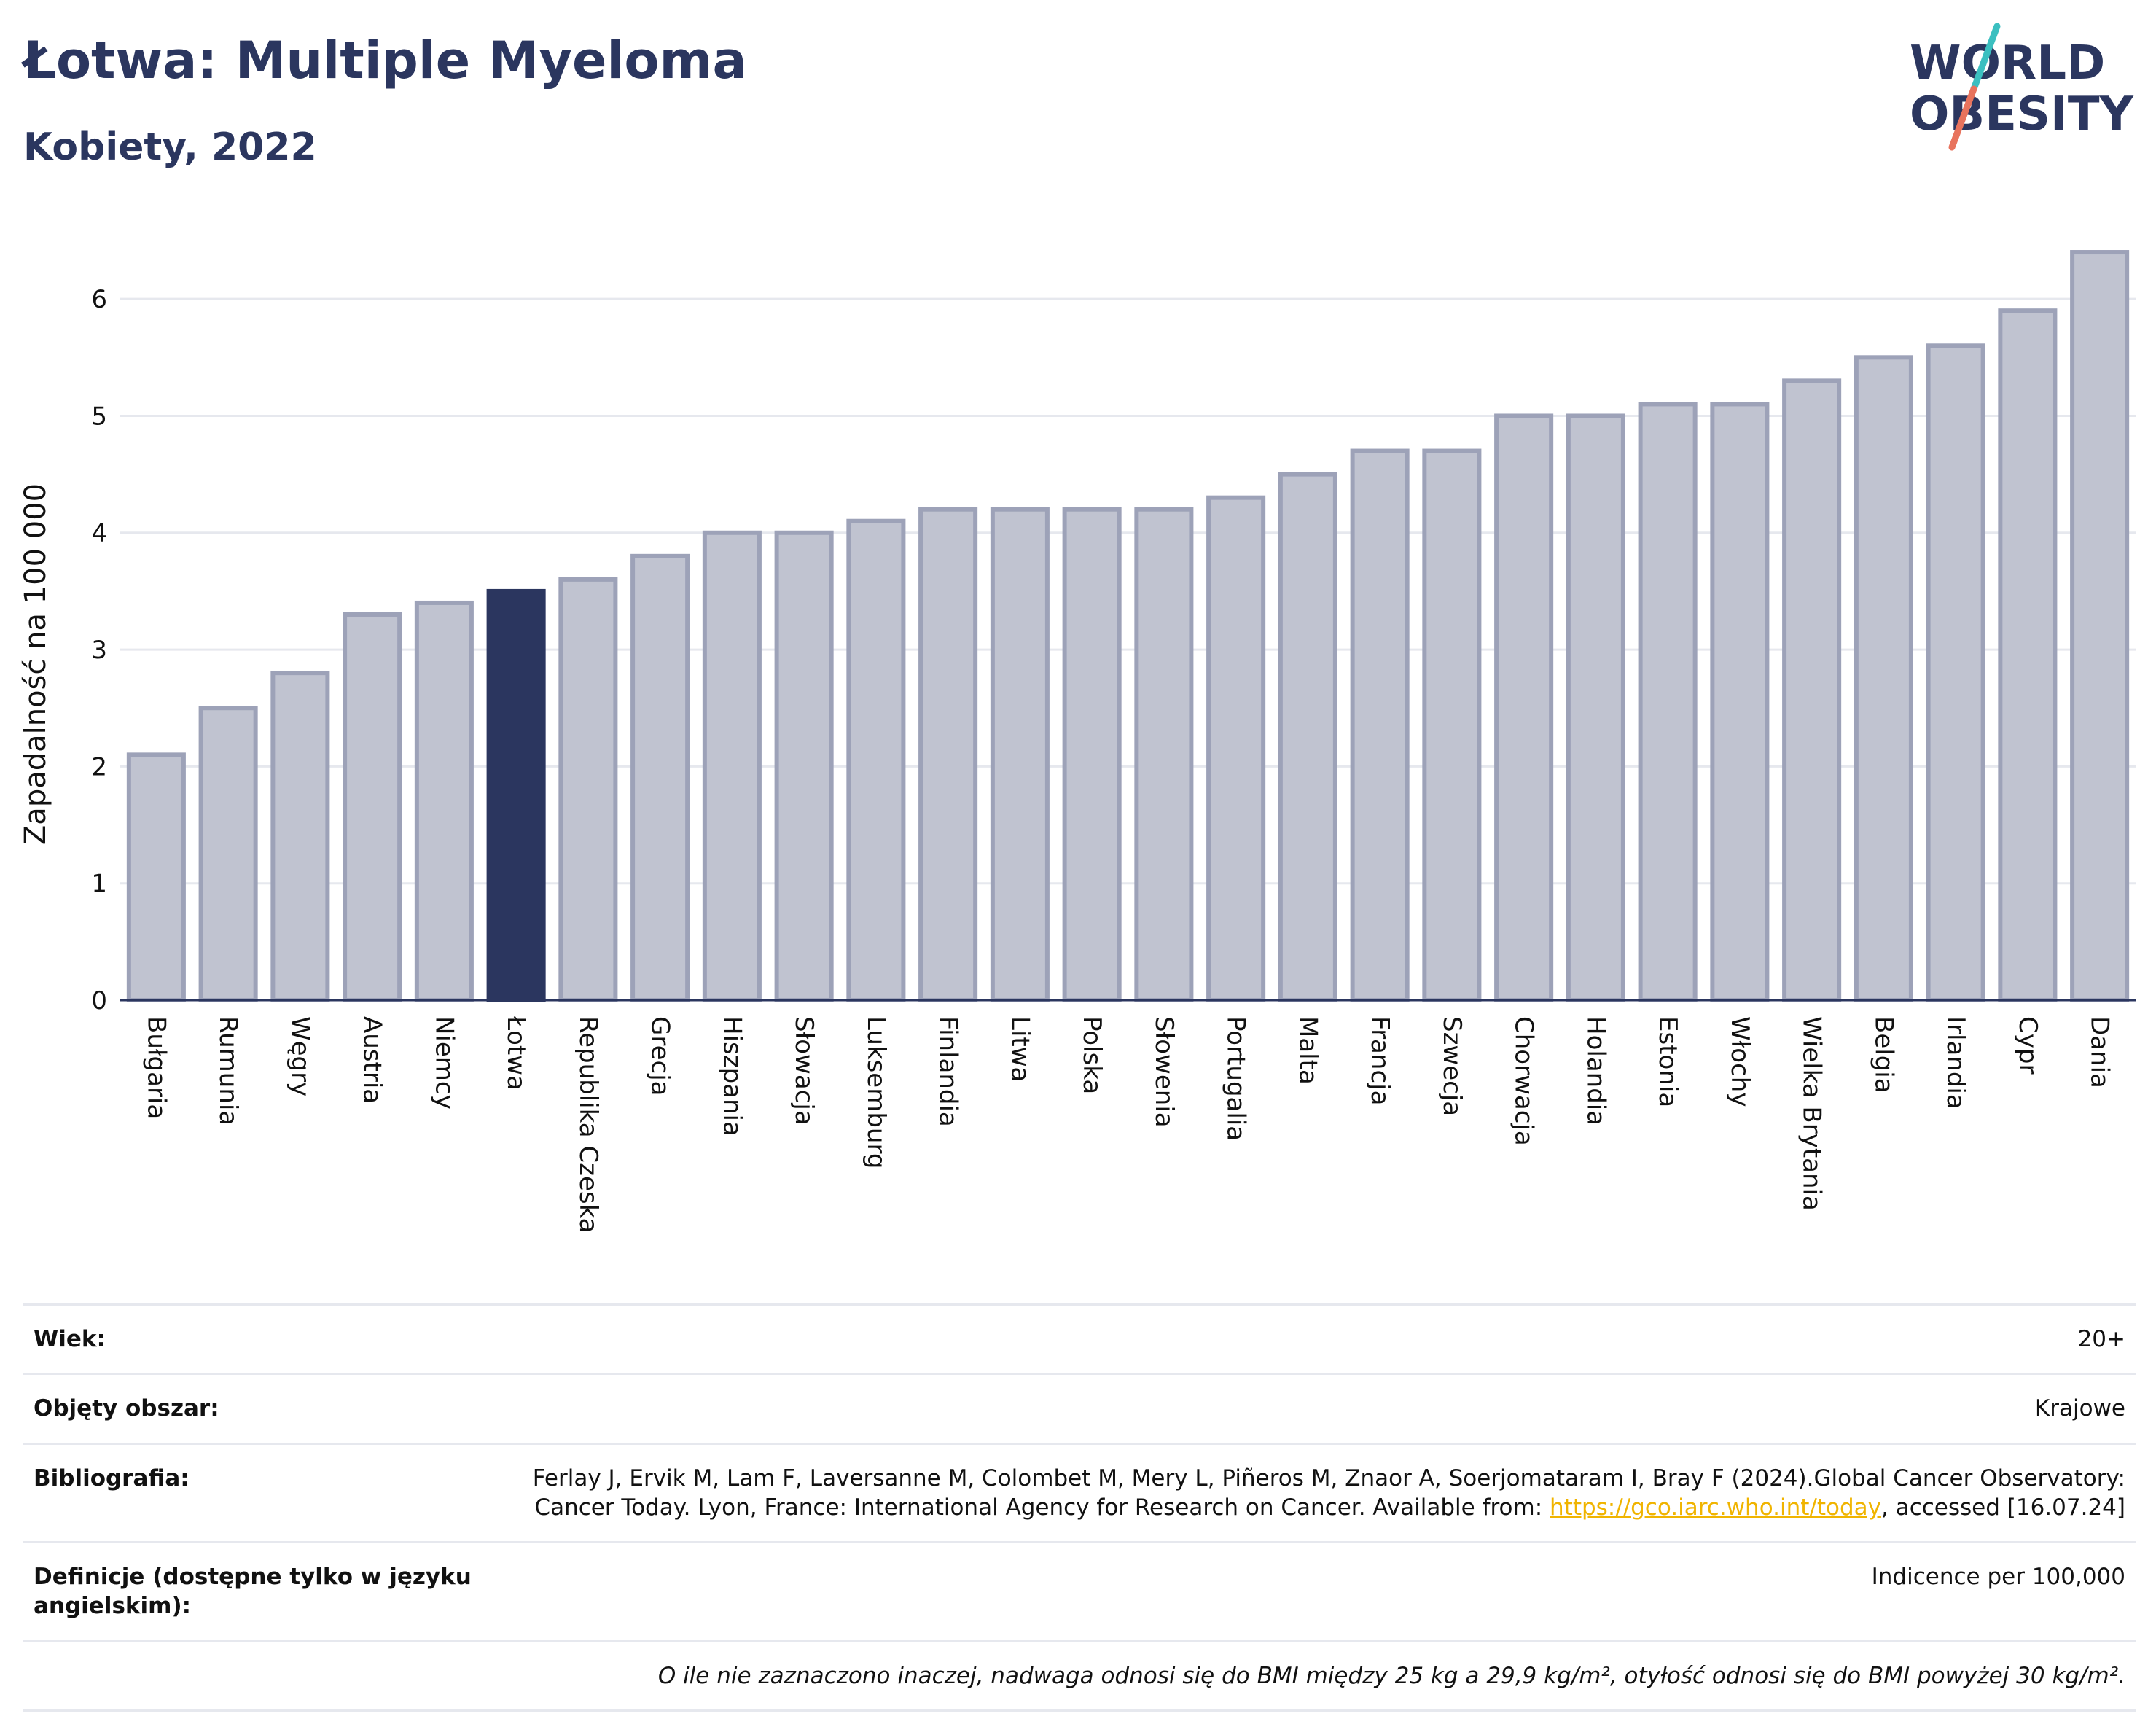 This screenshot has height=1735, width=2156. I want to click on x-tick-label: Irlandia, so click(1956, 1063).